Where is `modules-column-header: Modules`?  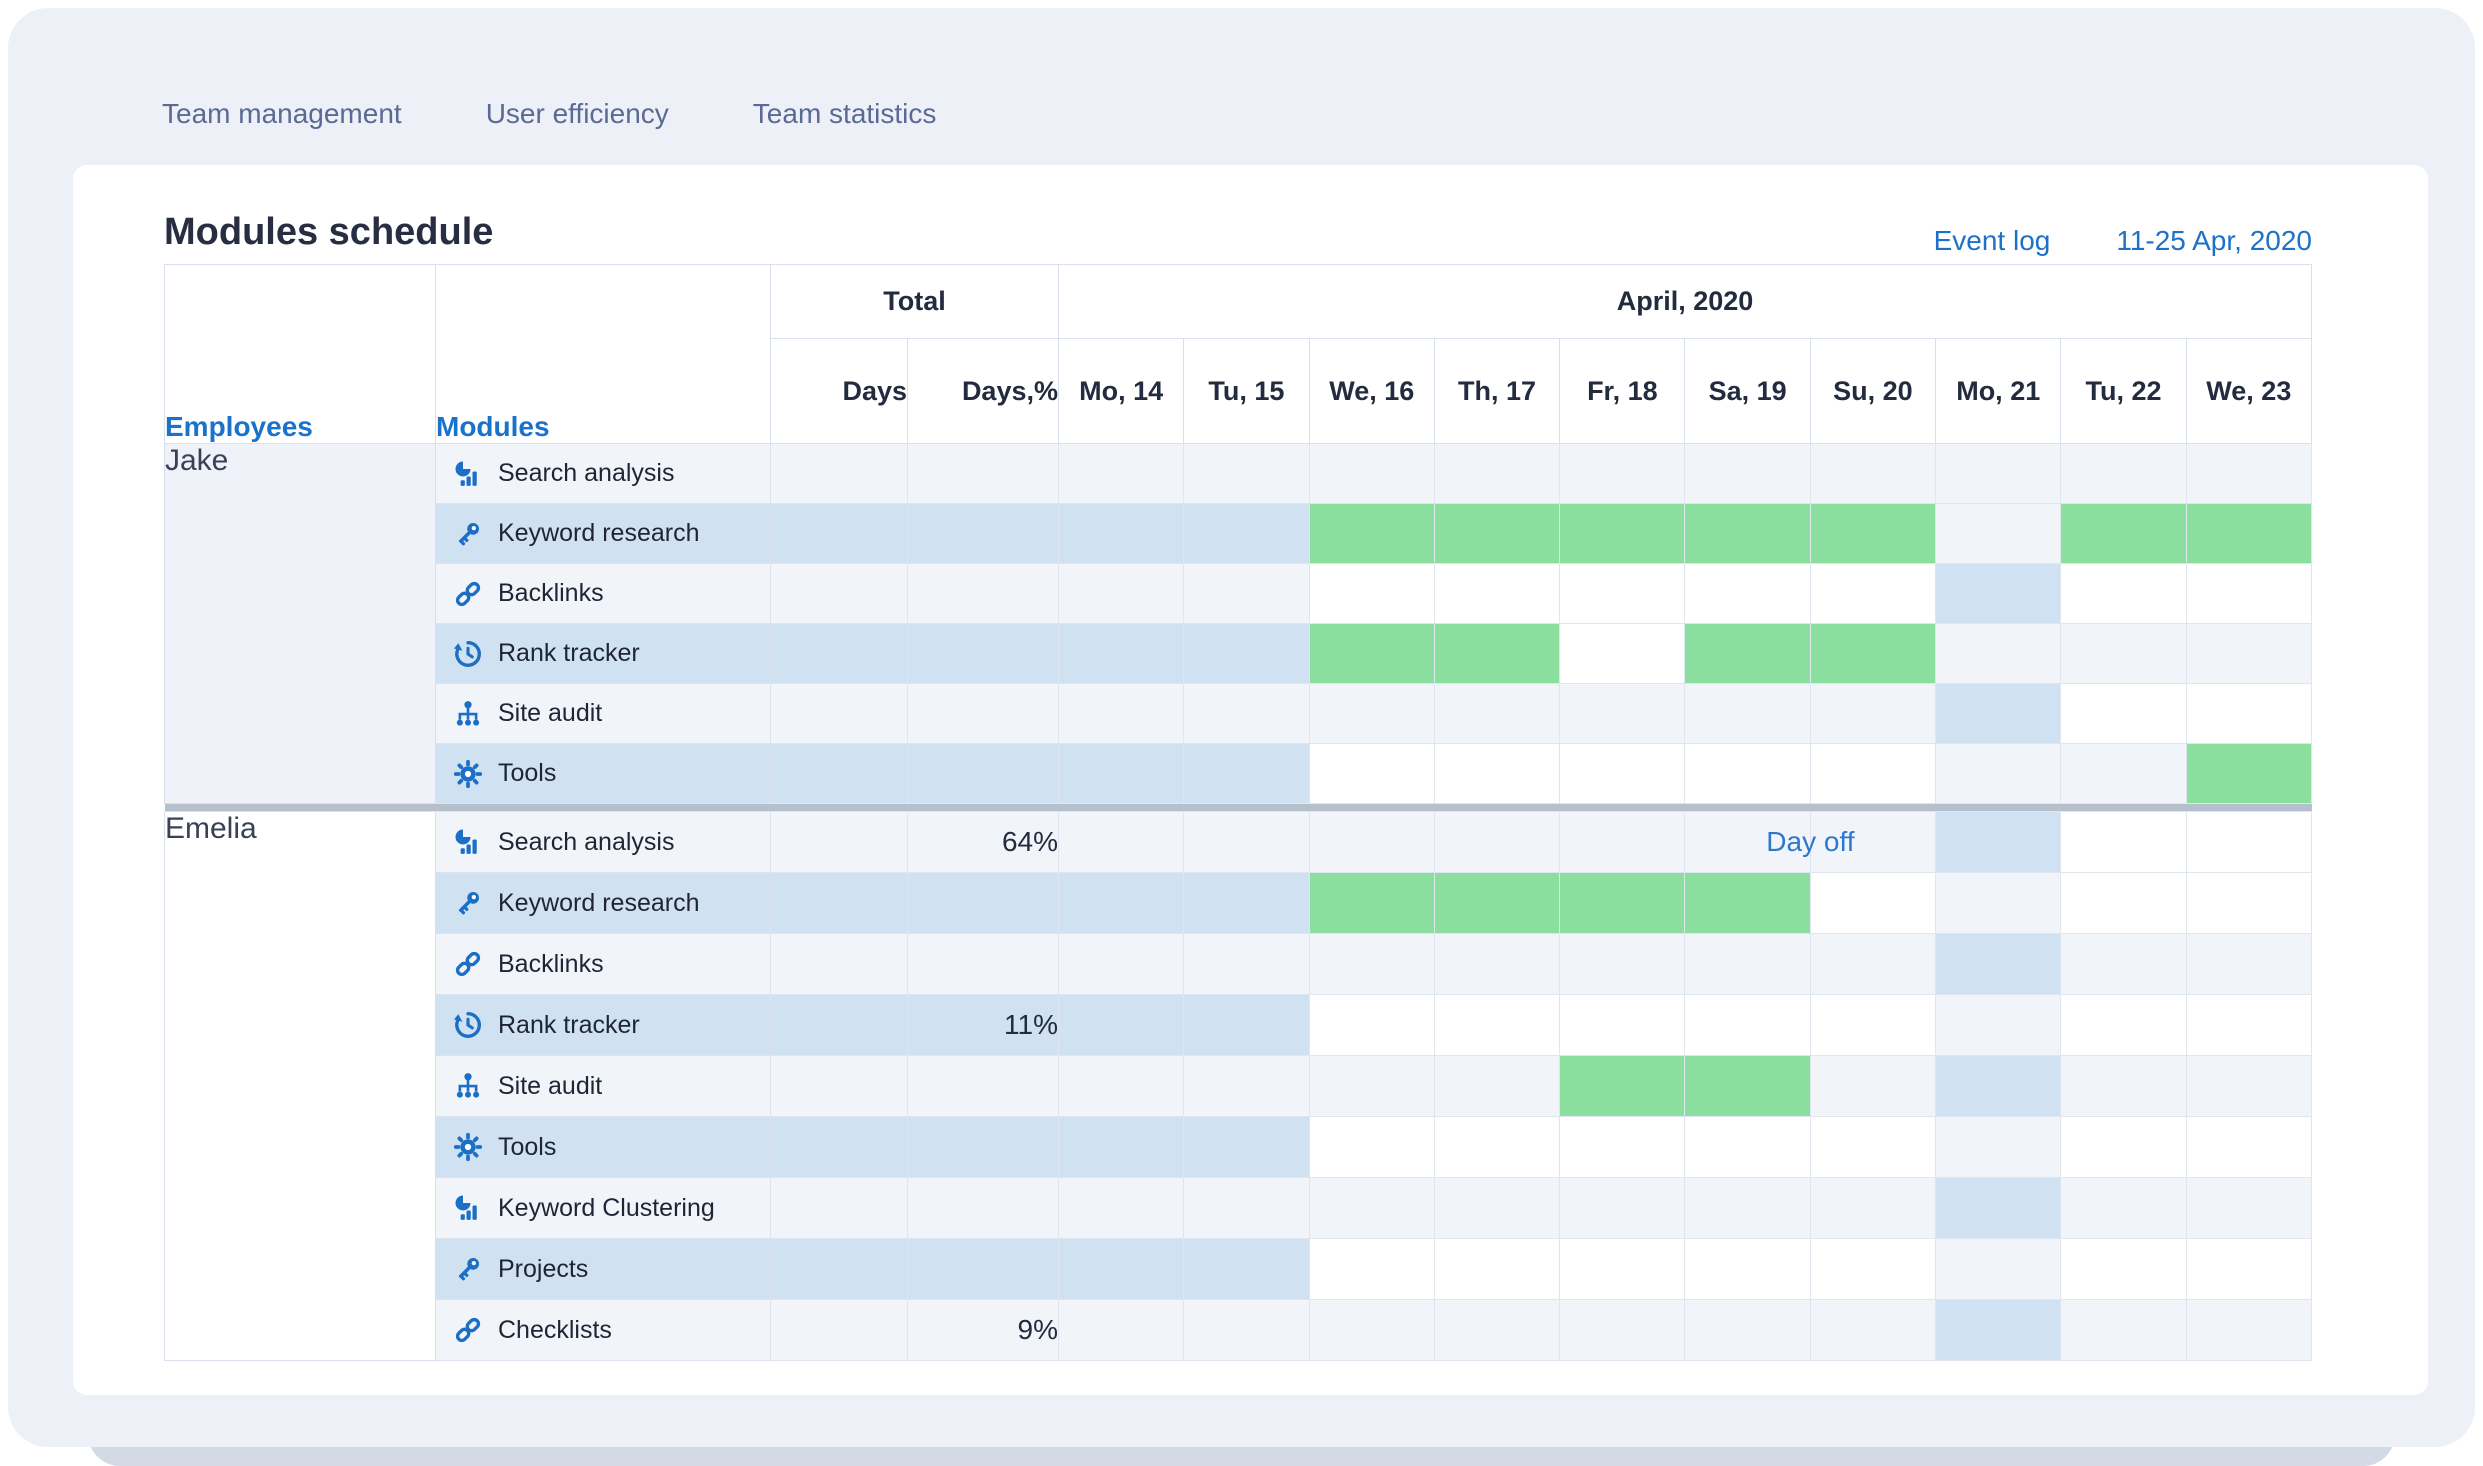
modules-column-header: Modules is located at coordinates (603, 354).